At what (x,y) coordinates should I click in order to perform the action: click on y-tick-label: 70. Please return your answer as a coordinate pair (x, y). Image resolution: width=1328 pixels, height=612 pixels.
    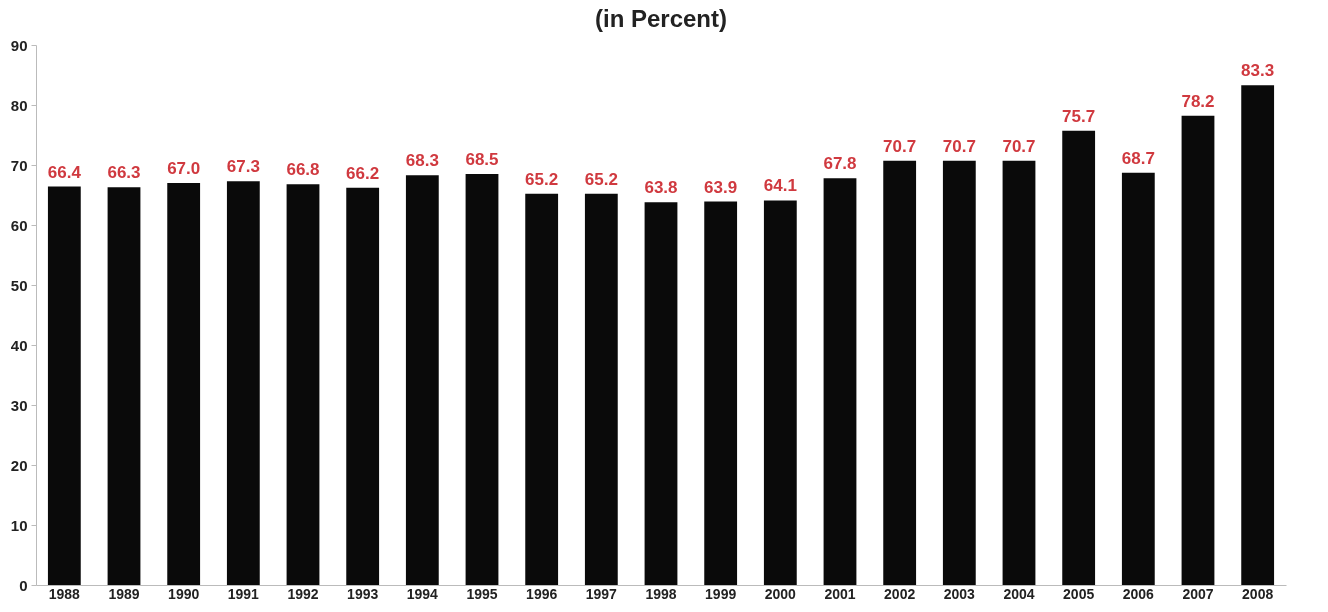
    Looking at the image, I should click on (19, 165).